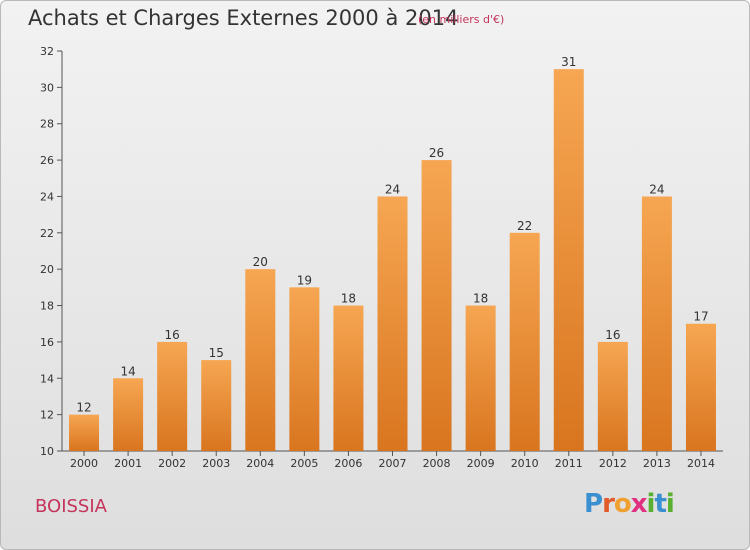 The image size is (750, 550). What do you see at coordinates (172, 463) in the screenshot?
I see `x-tick-label: 2002` at bounding box center [172, 463].